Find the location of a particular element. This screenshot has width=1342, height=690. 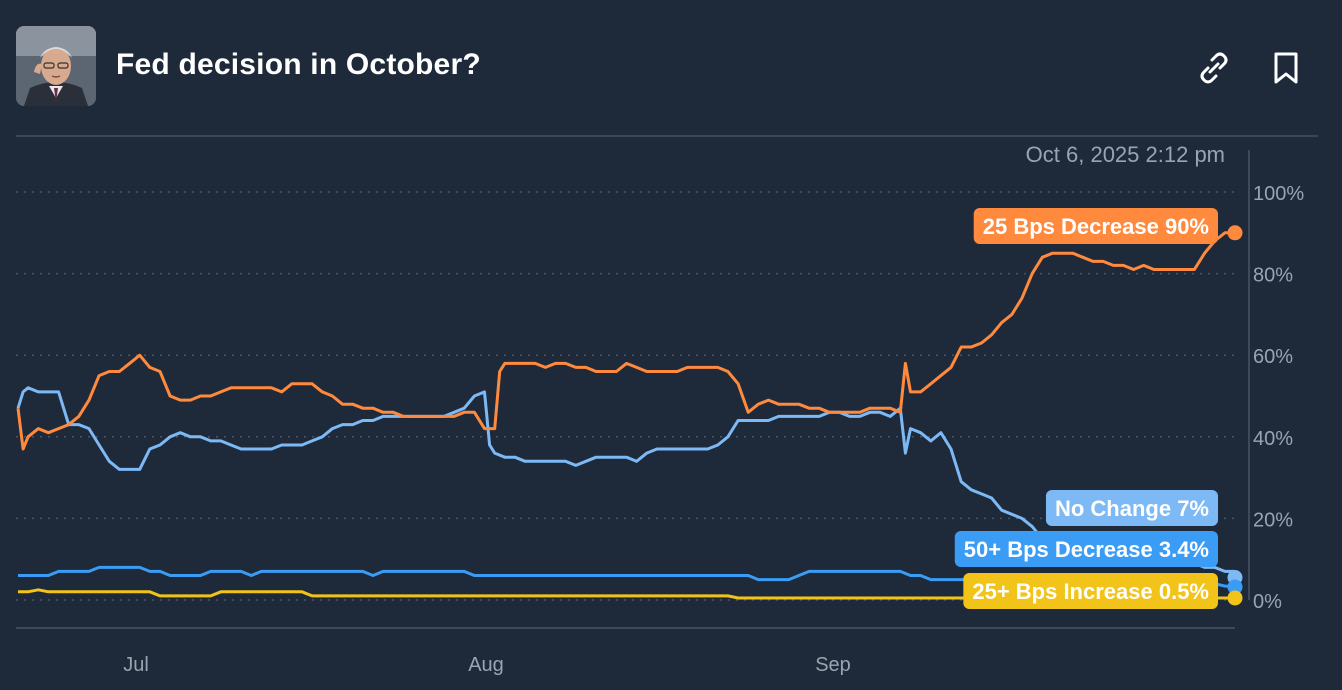

page-title: Fed decision in October? is located at coordinates (298, 64).